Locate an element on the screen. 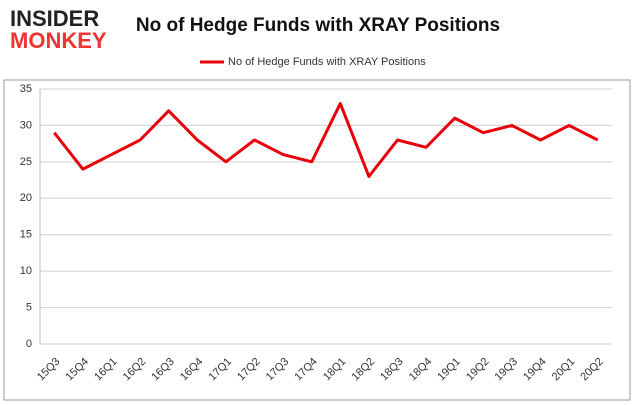  x-tick-label: 18Q2 is located at coordinates (364, 370).